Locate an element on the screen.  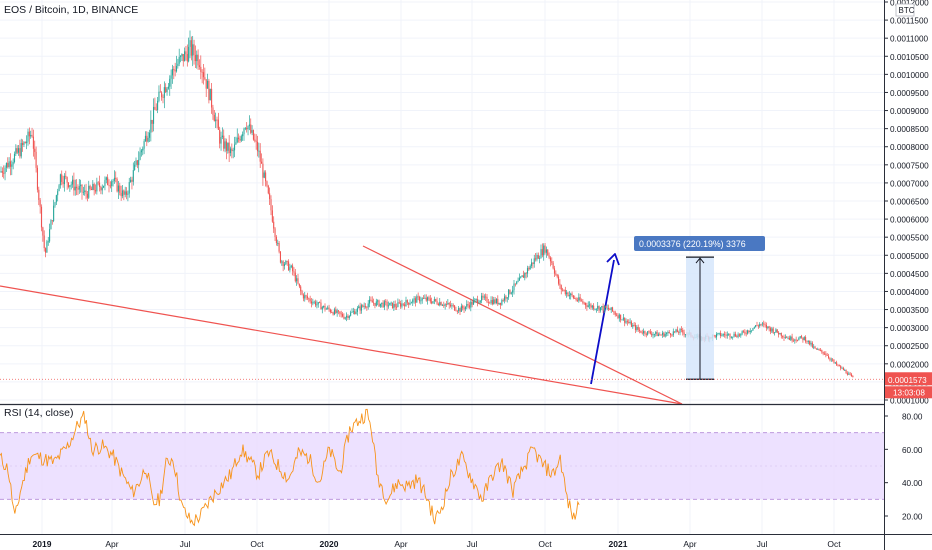
price-tick-label: 0.0006000 is located at coordinates (909, 220).